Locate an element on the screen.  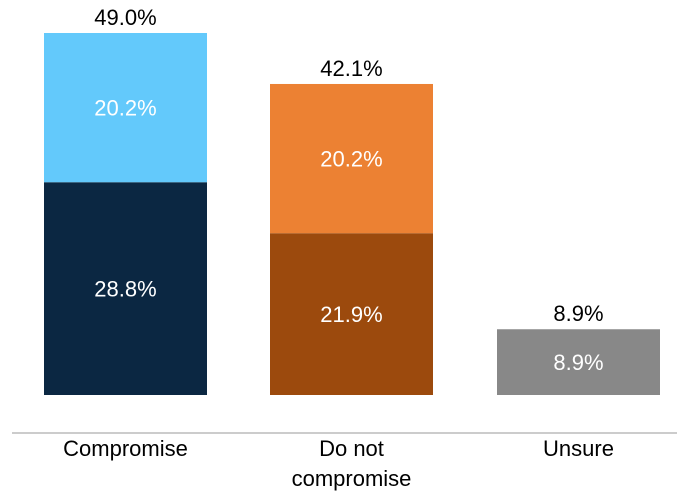
category-label: Compromise is located at coordinates (125, 448).